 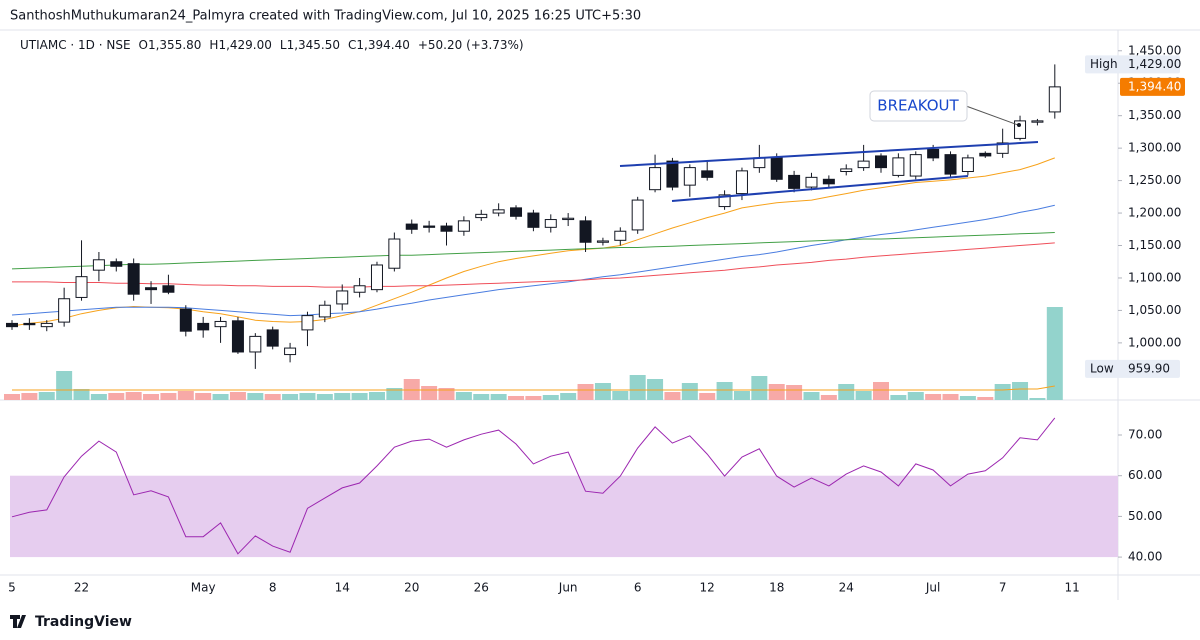 I want to click on x-tick-label: 12, so click(x=707, y=588).